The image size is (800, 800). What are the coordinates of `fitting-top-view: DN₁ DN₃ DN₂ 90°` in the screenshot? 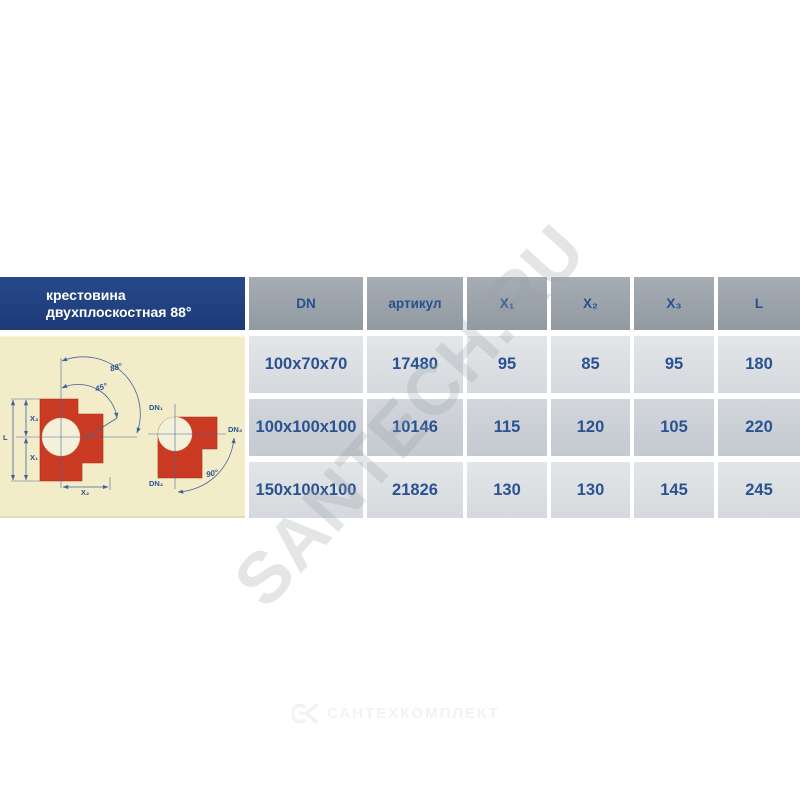 It's located at (195, 448).